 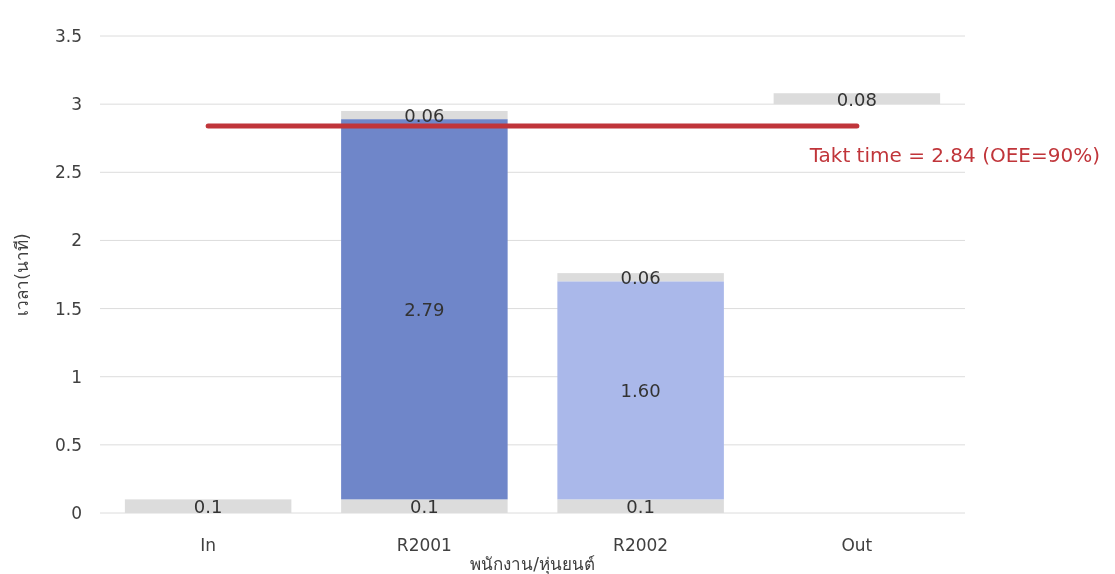 I want to click on y-tick-label: 0, so click(x=76, y=513).